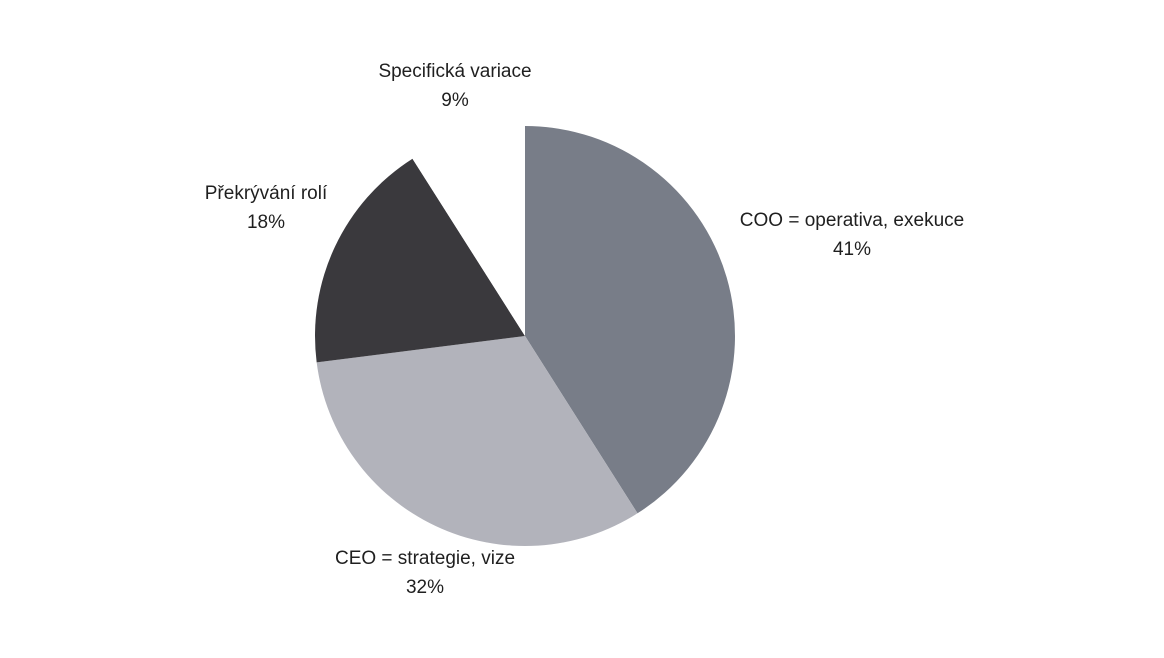  Describe the element at coordinates (454, 71) in the screenshot. I see `slice-label: Specifická variace` at that location.